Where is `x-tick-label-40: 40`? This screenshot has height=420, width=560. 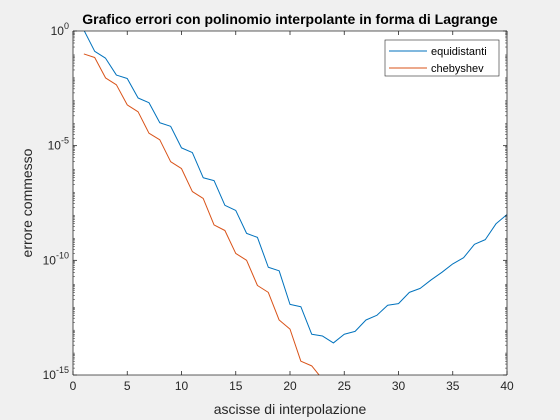
x-tick-label-40: 40 is located at coordinates (507, 386).